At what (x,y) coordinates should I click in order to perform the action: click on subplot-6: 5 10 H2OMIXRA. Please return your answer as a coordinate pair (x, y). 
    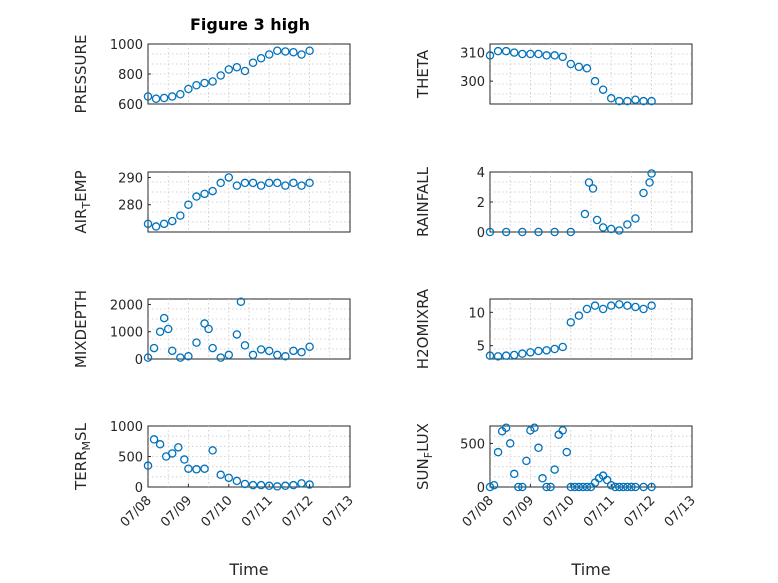
    Looking at the image, I should click on (553, 328).